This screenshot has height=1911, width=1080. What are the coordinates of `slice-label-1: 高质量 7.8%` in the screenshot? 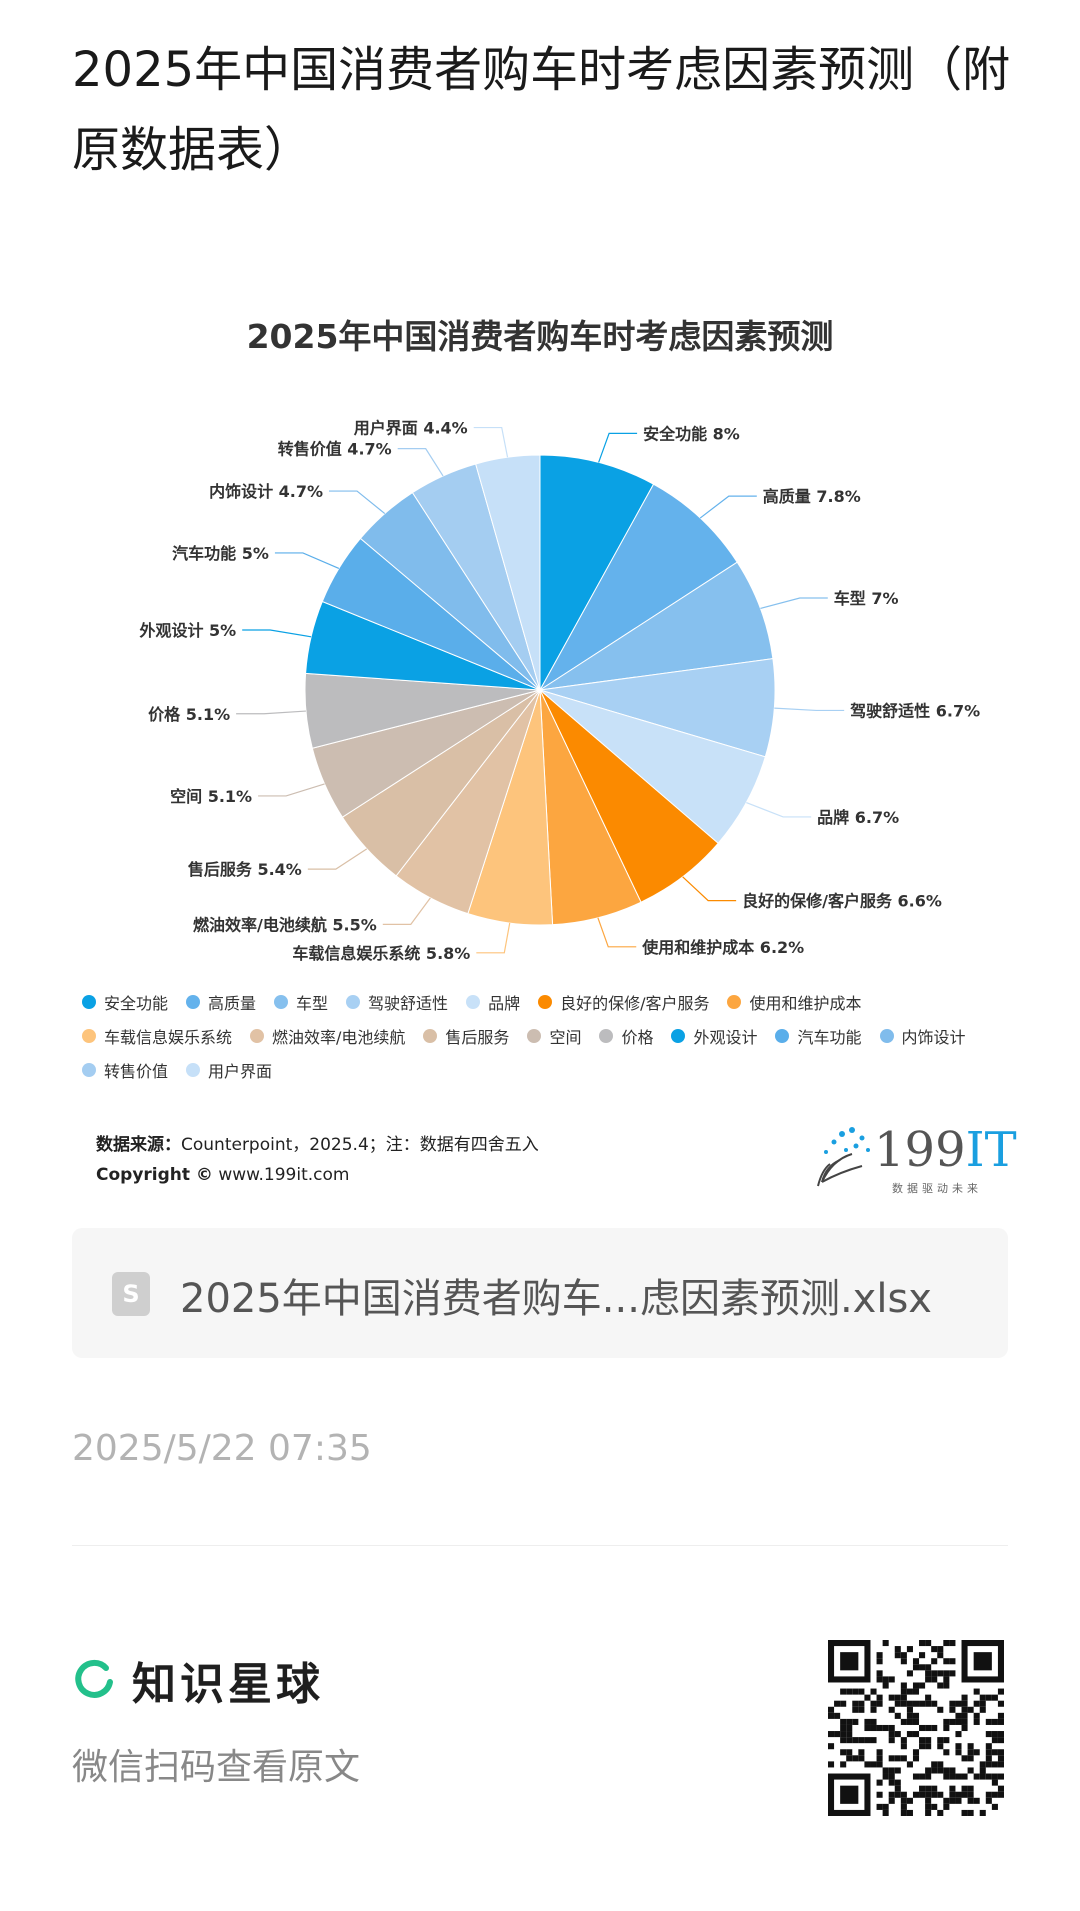 It's located at (812, 496).